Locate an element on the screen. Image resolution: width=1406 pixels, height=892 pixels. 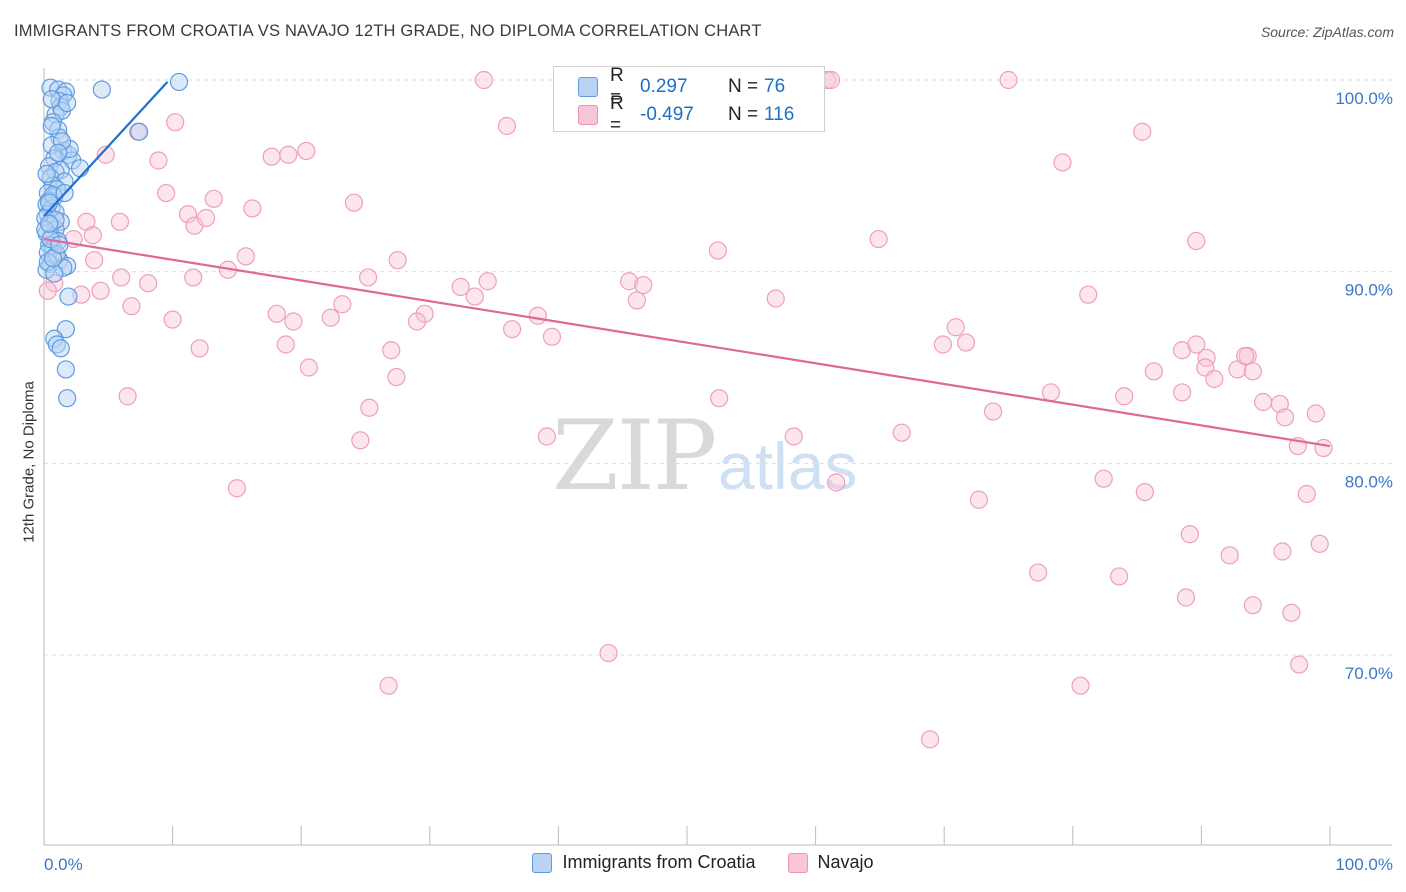
croatia-swatch is located at coordinates (588, 87).